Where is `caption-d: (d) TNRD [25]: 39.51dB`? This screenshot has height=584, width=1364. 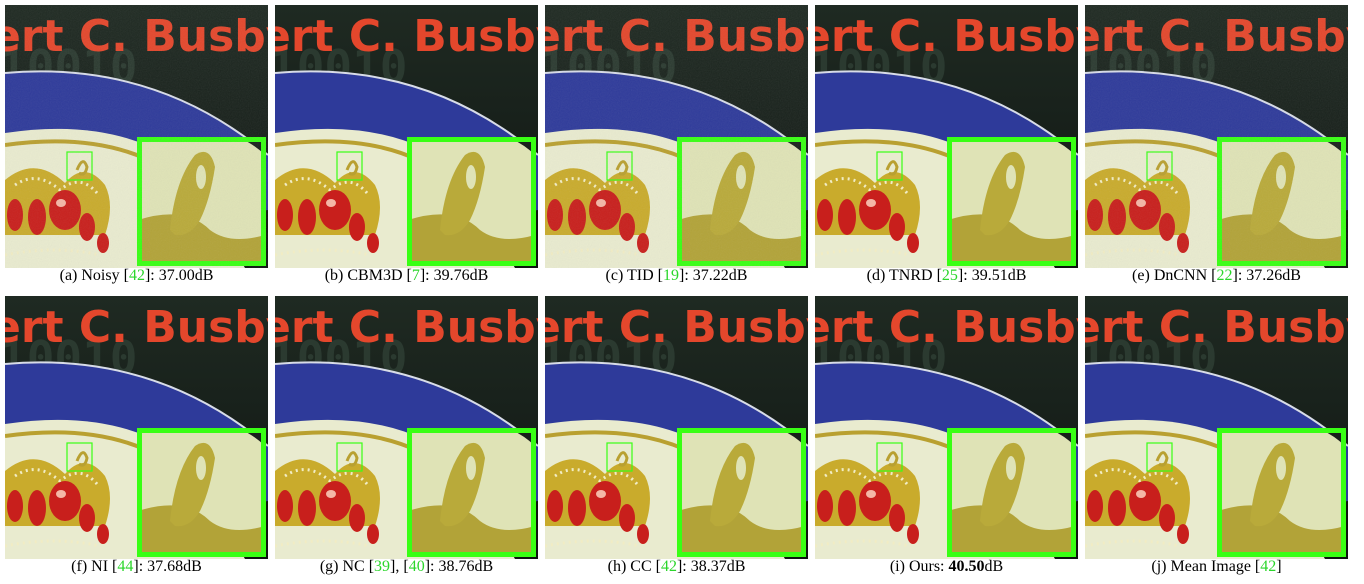 caption-d: (d) TNRD [25]: 39.51dB is located at coordinates (946, 275).